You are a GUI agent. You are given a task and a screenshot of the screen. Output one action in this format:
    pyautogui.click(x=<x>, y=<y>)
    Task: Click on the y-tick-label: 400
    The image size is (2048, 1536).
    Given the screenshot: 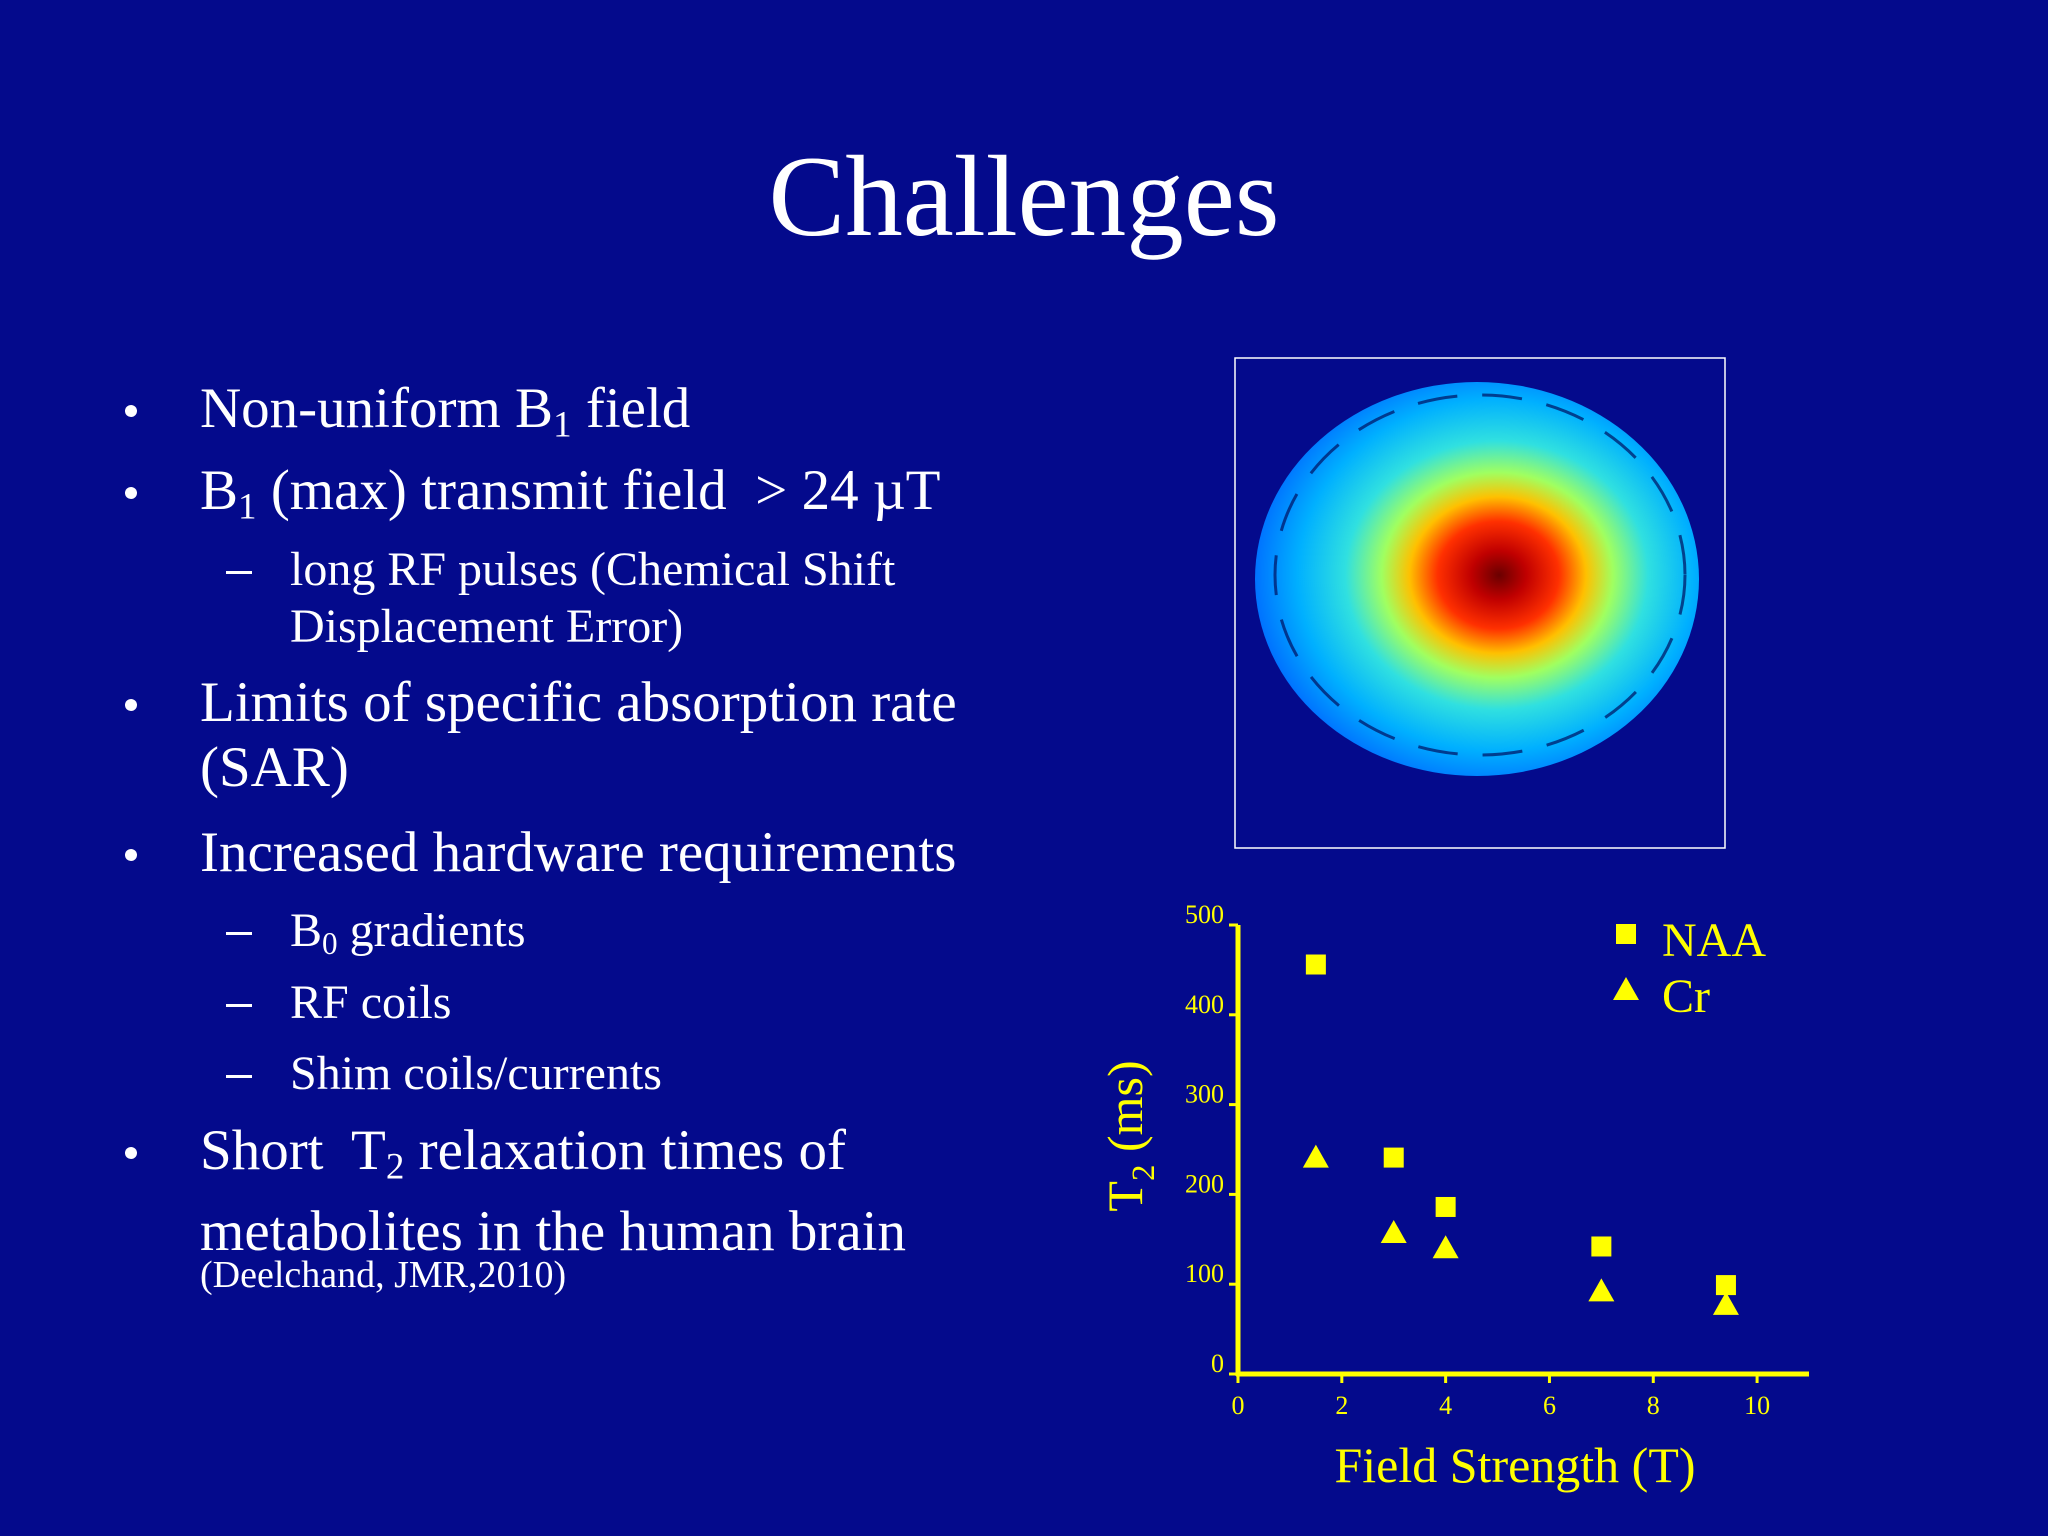 What is the action you would take?
    pyautogui.click(x=1204, y=1004)
    